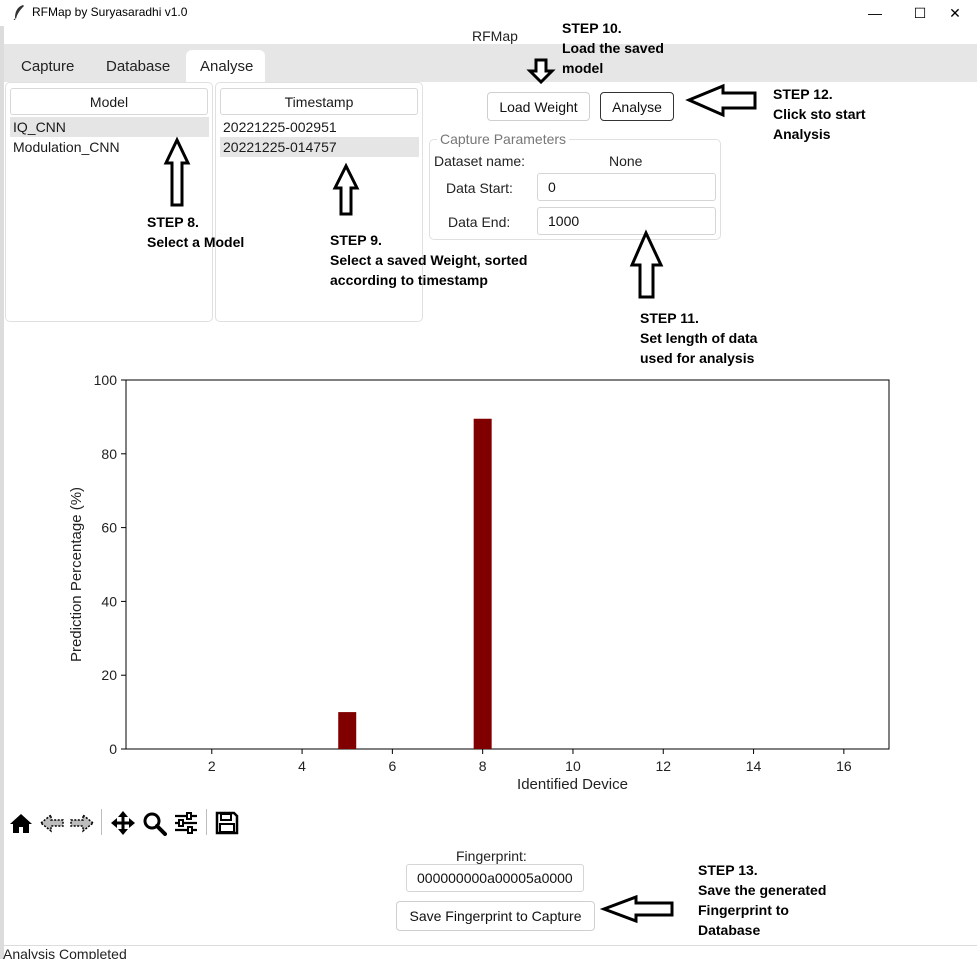 This screenshot has height=959, width=977. Describe the element at coordinates (479, 222) in the screenshot. I see `data-end-label: Data End:` at that location.